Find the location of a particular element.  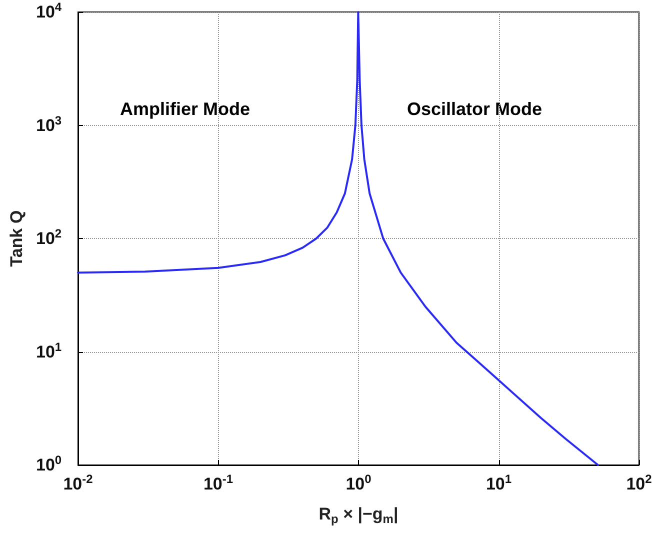

annotation: Oscillator Mode is located at coordinates (474, 109).